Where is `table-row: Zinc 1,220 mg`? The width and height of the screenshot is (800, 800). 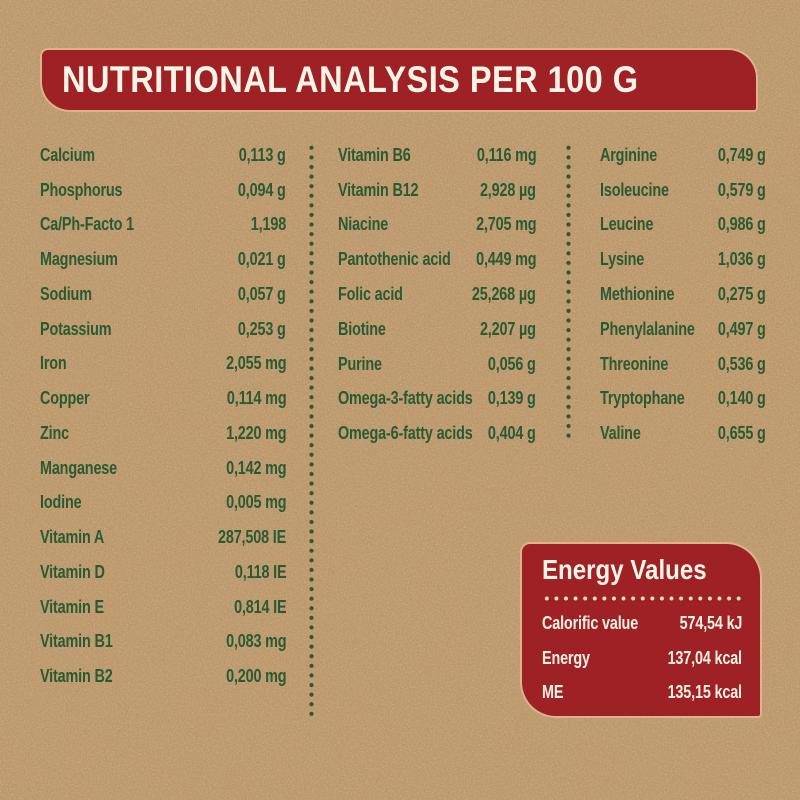
table-row: Zinc 1,220 mg is located at coordinates (163, 433).